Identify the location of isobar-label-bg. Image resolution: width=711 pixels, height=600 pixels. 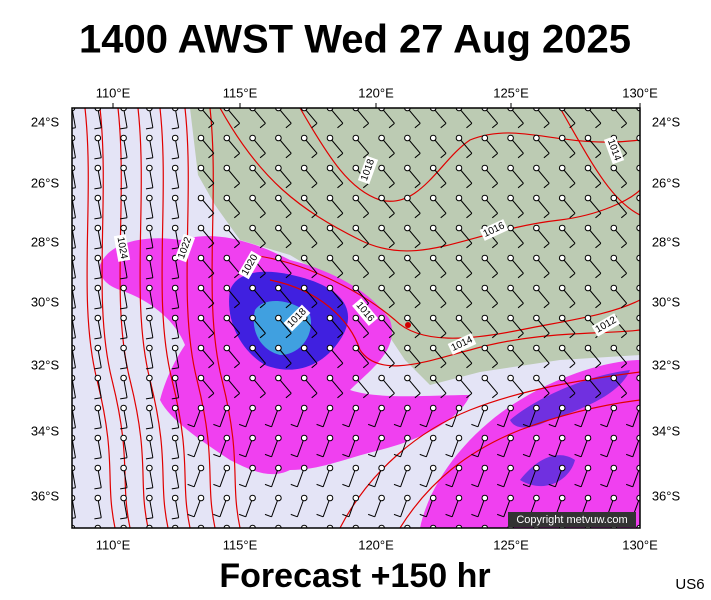
(122, 248).